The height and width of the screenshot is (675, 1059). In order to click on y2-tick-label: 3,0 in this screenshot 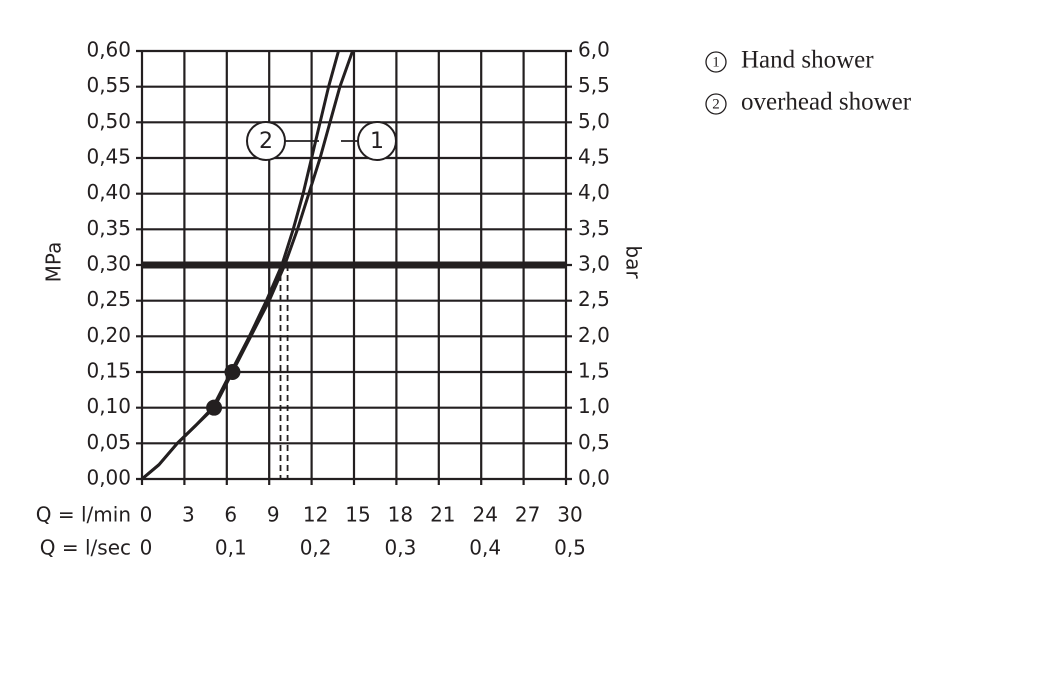, I will do `click(594, 264)`.